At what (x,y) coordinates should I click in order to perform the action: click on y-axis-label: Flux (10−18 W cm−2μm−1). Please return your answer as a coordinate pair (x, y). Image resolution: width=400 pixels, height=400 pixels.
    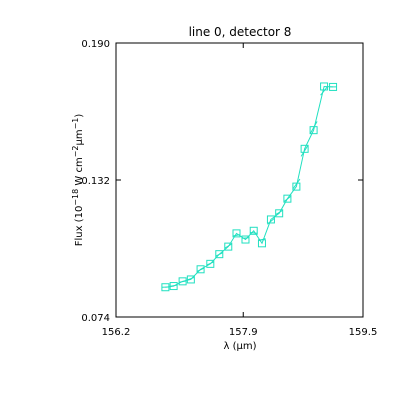
    Looking at the image, I should click on (78, 180).